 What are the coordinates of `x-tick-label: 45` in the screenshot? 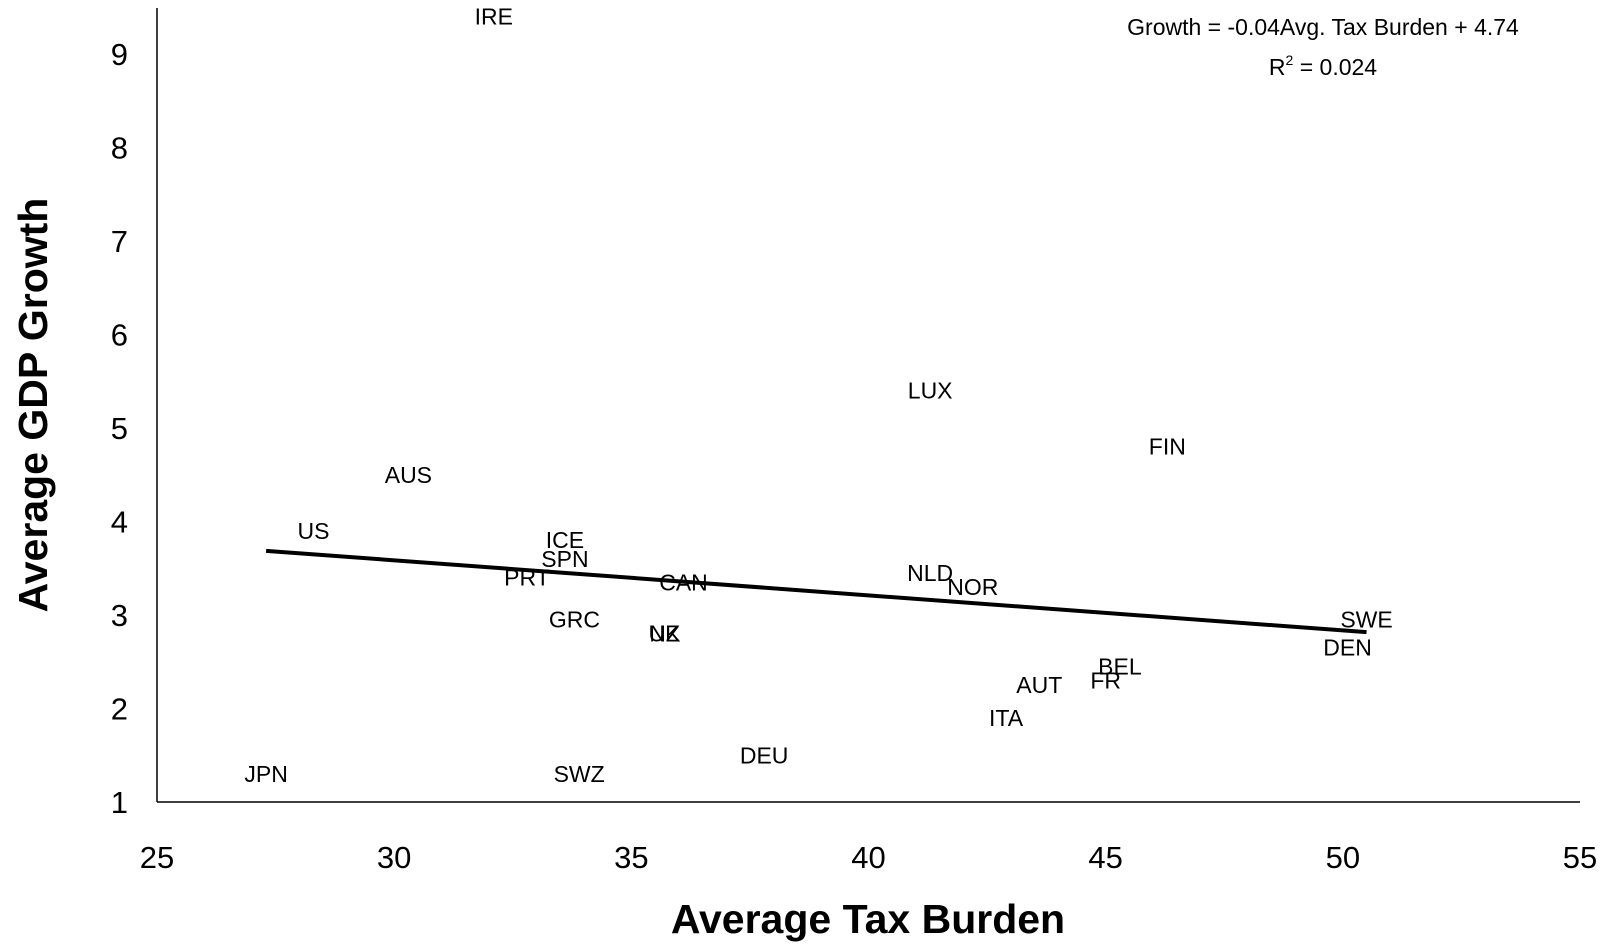 It's located at (1105, 857).